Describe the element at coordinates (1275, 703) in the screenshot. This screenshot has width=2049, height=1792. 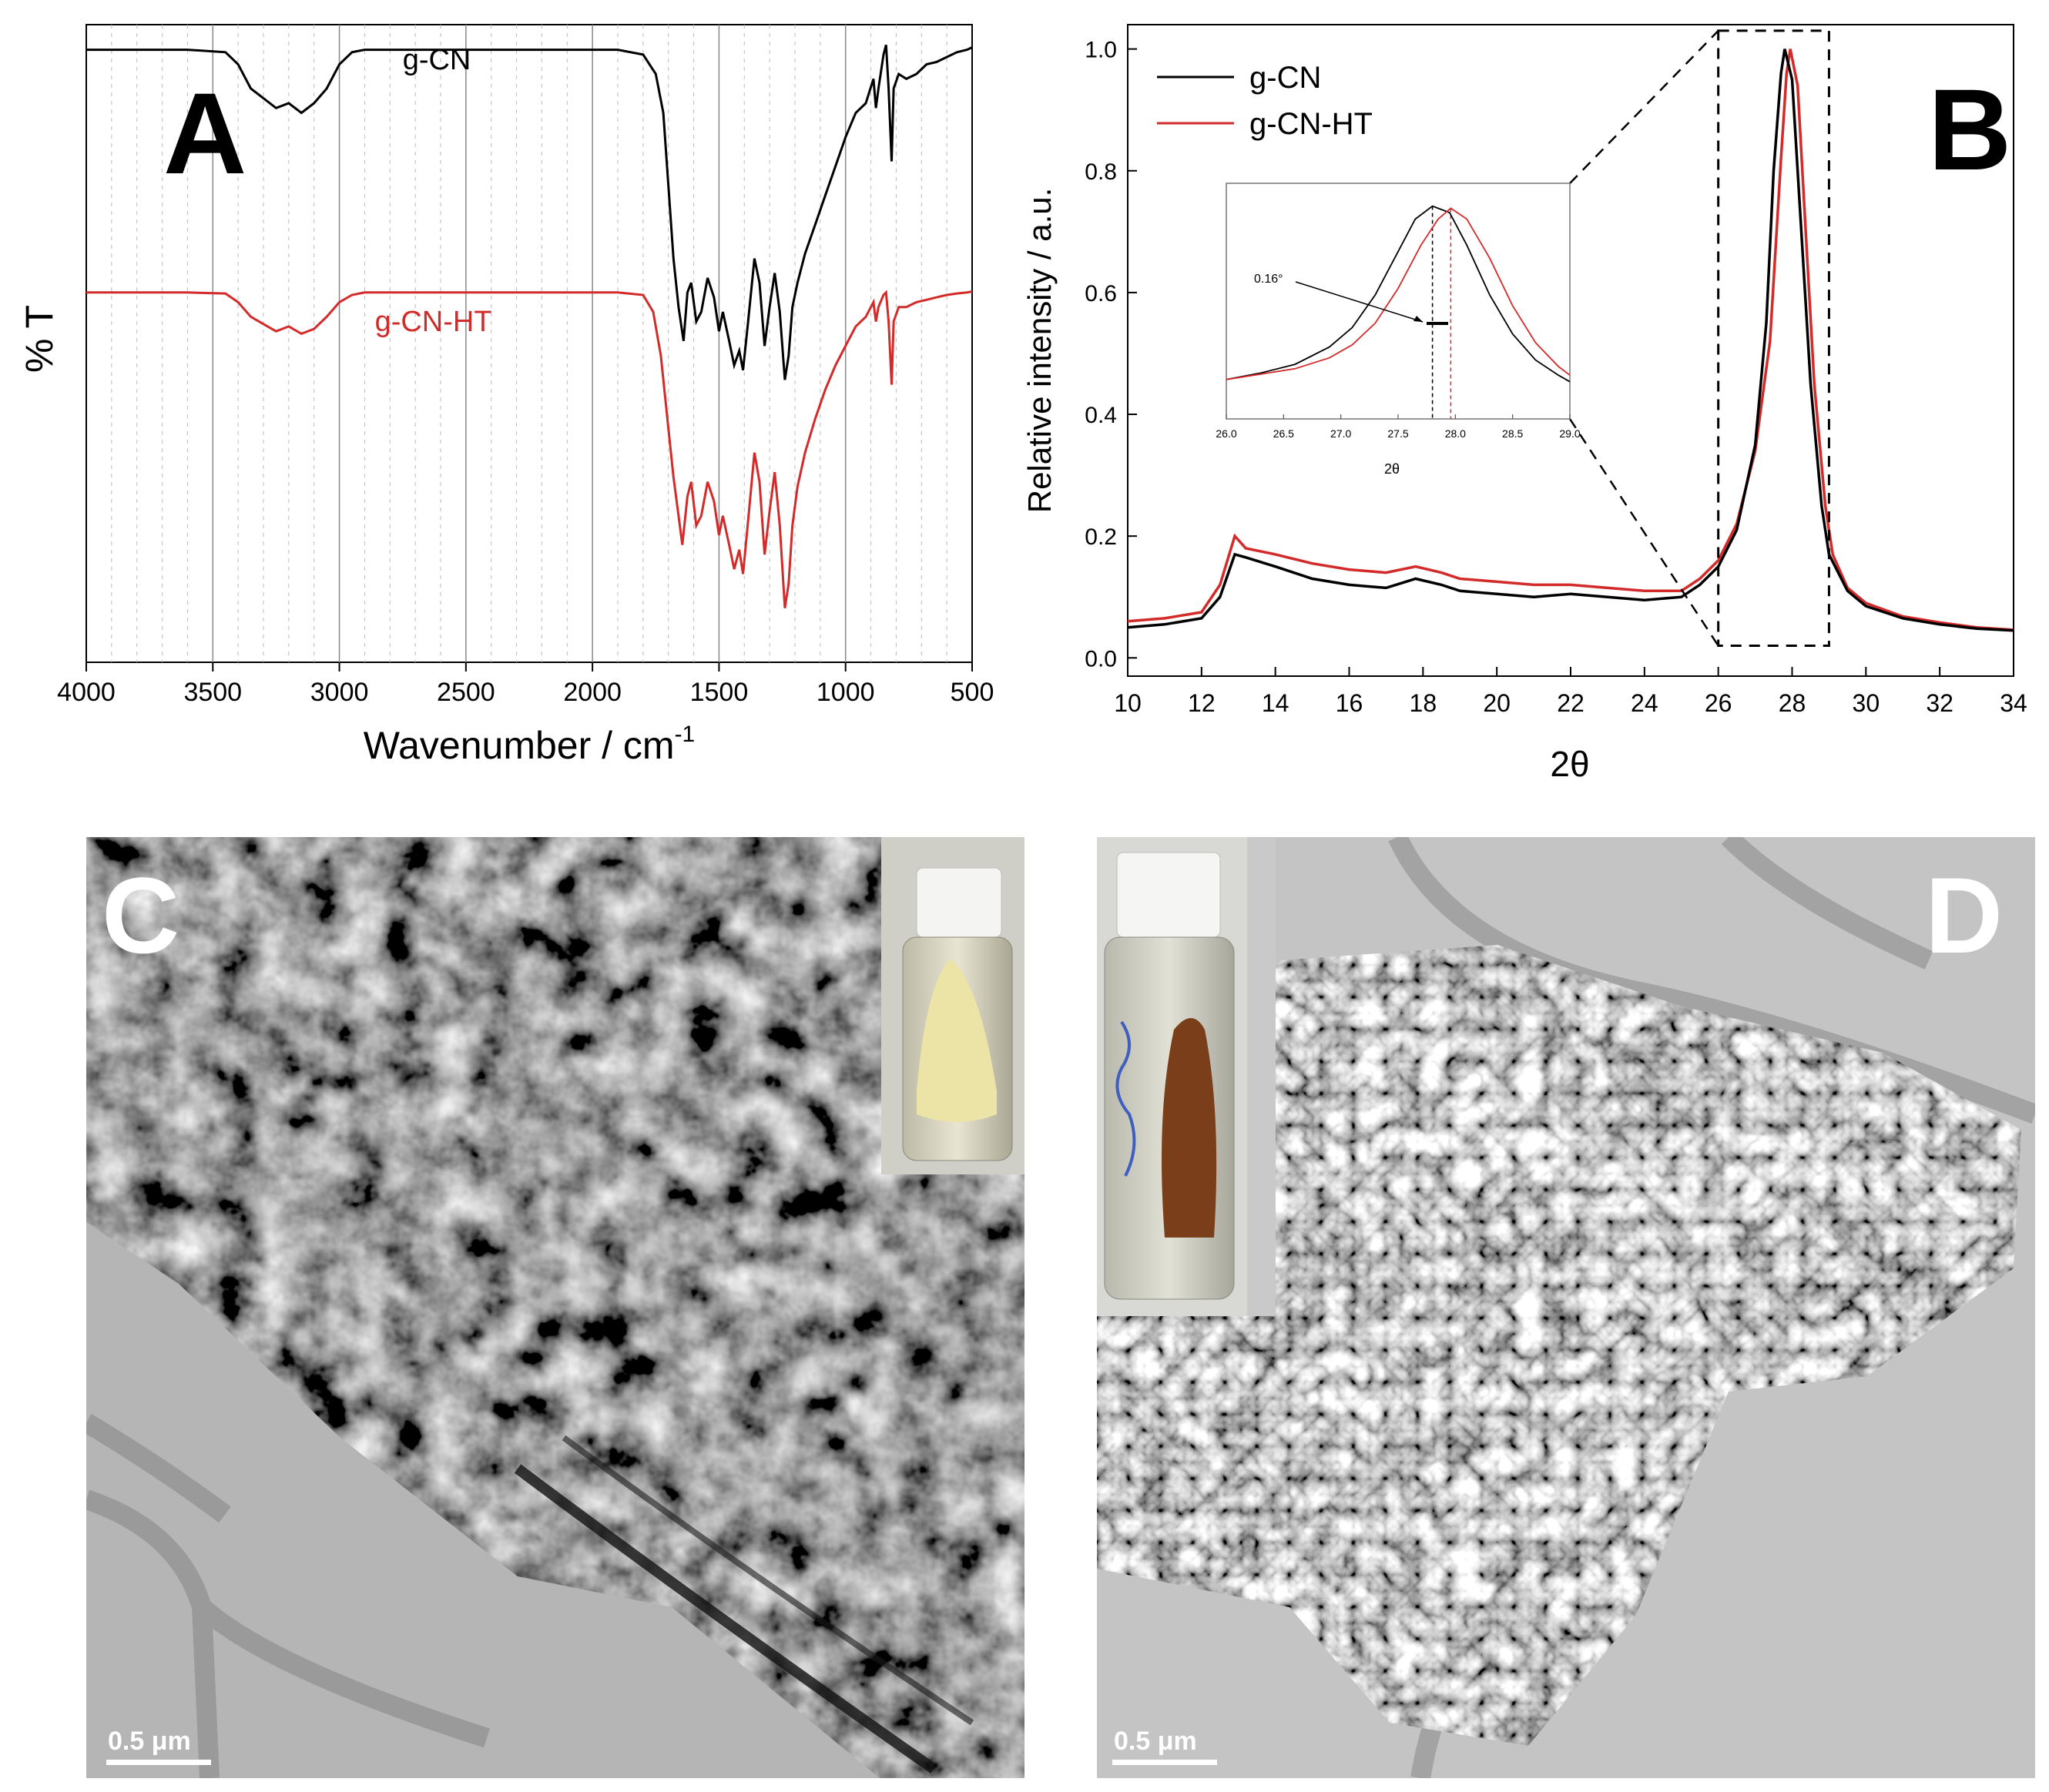
I see `xrd-x-tick-label: 14` at that location.